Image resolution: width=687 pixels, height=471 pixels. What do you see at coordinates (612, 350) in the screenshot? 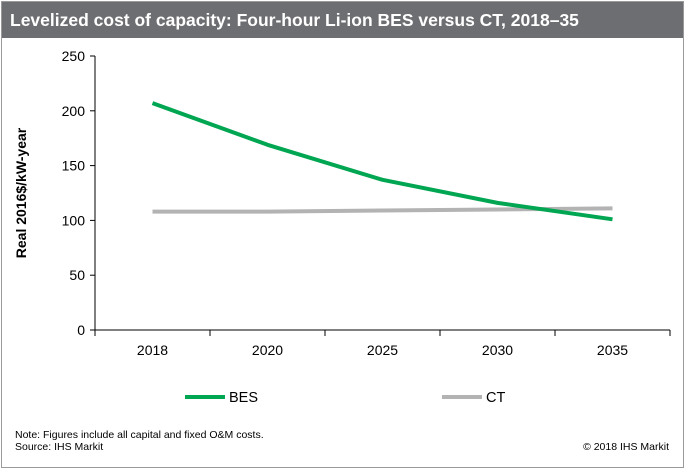
I see `x-tick-label: 2035` at bounding box center [612, 350].